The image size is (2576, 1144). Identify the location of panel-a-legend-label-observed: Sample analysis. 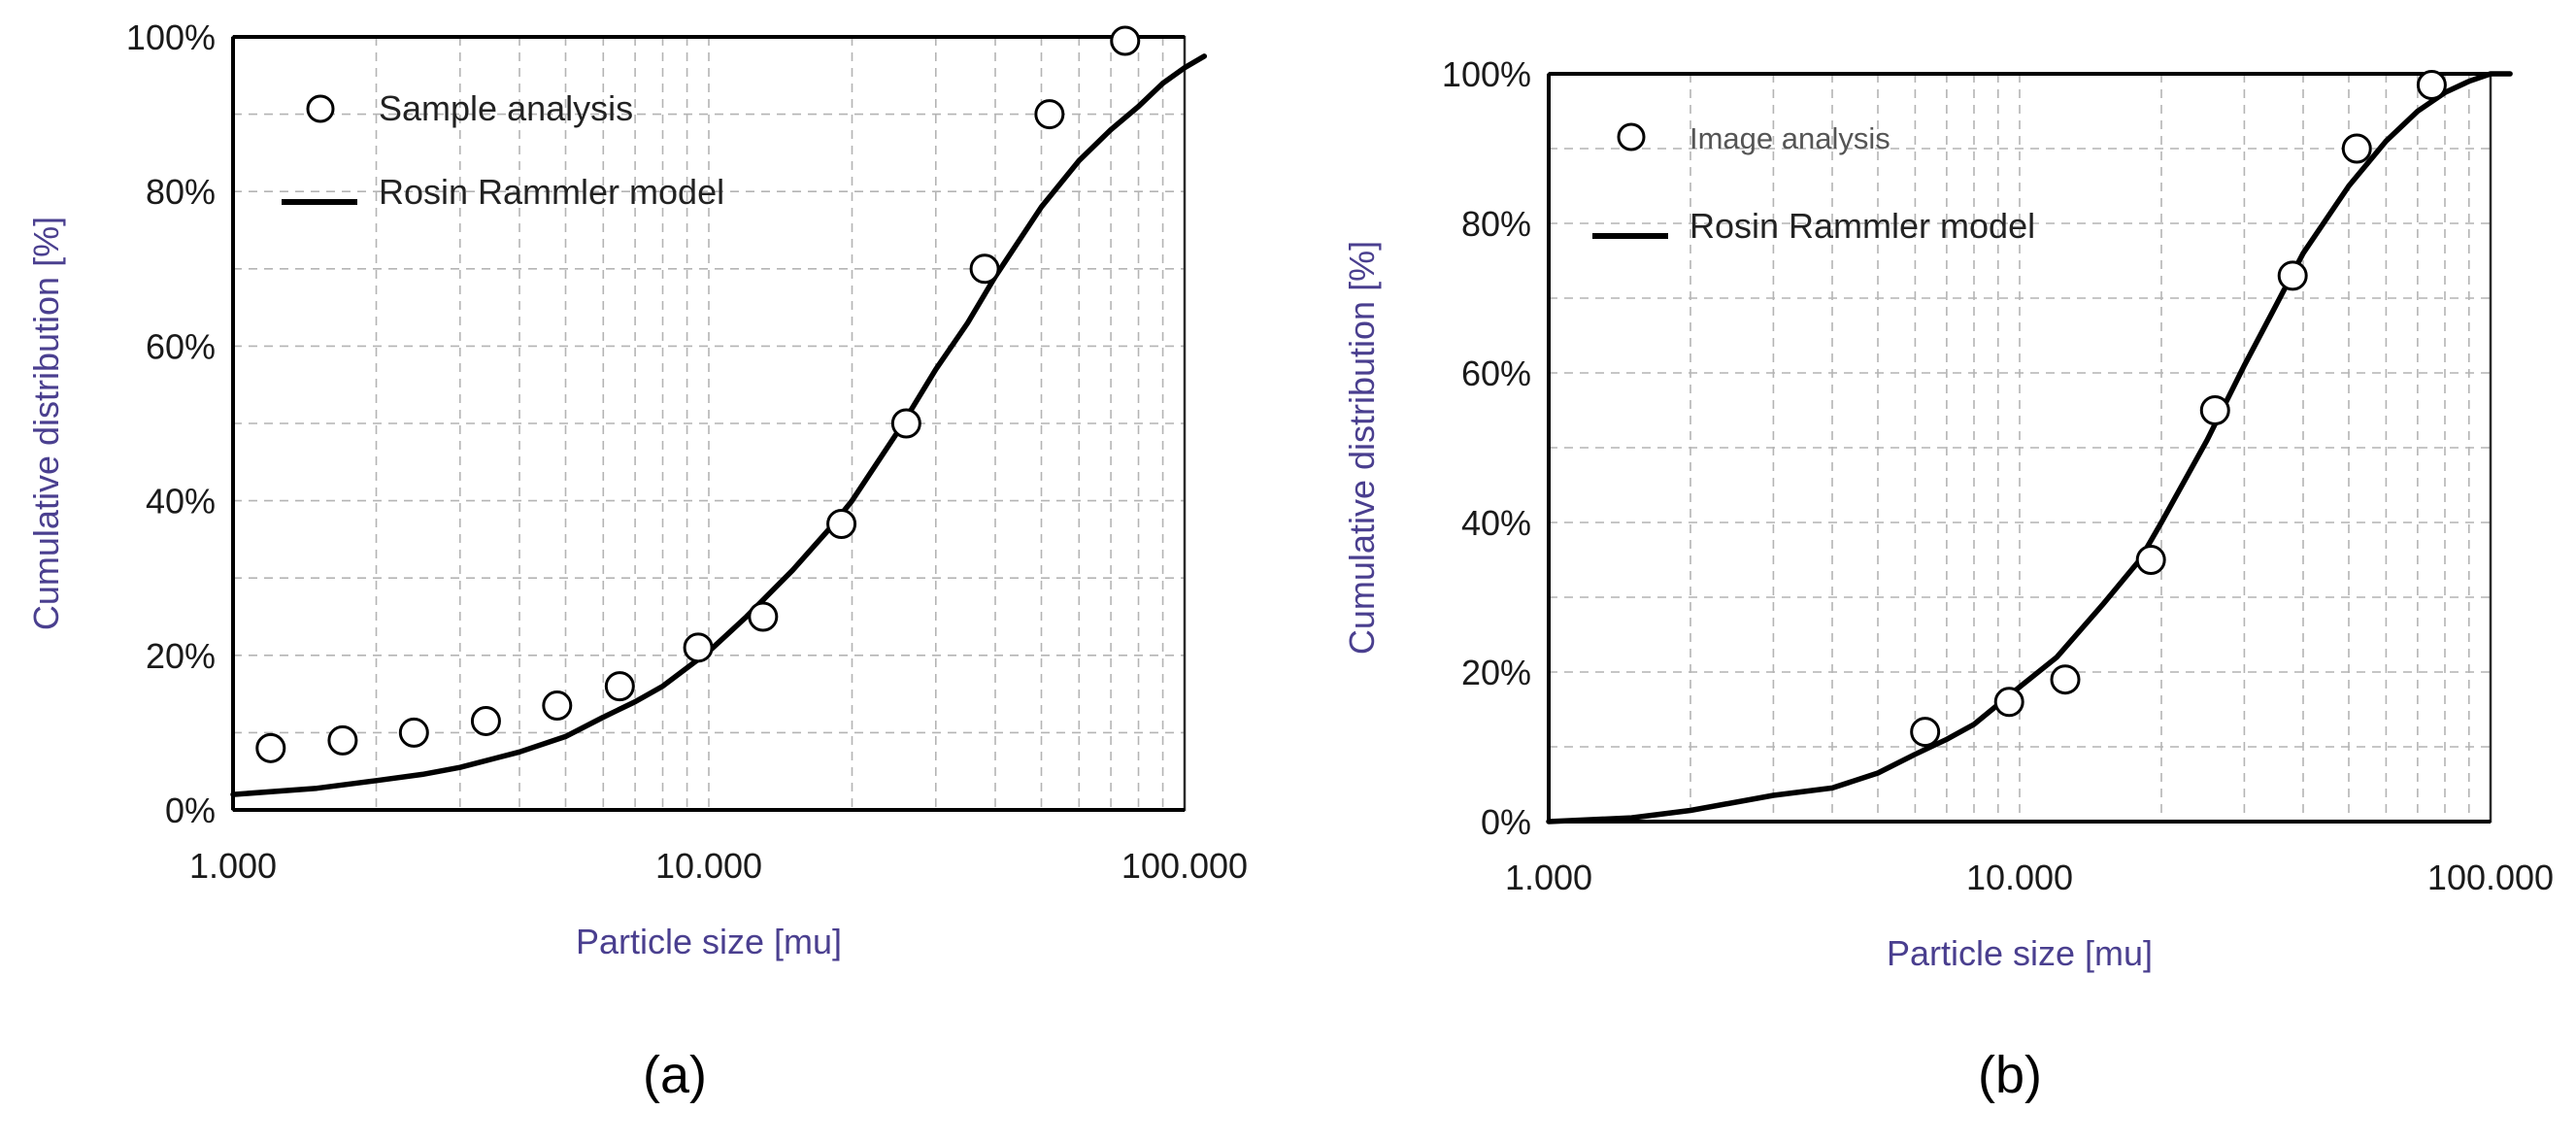
(506, 108).